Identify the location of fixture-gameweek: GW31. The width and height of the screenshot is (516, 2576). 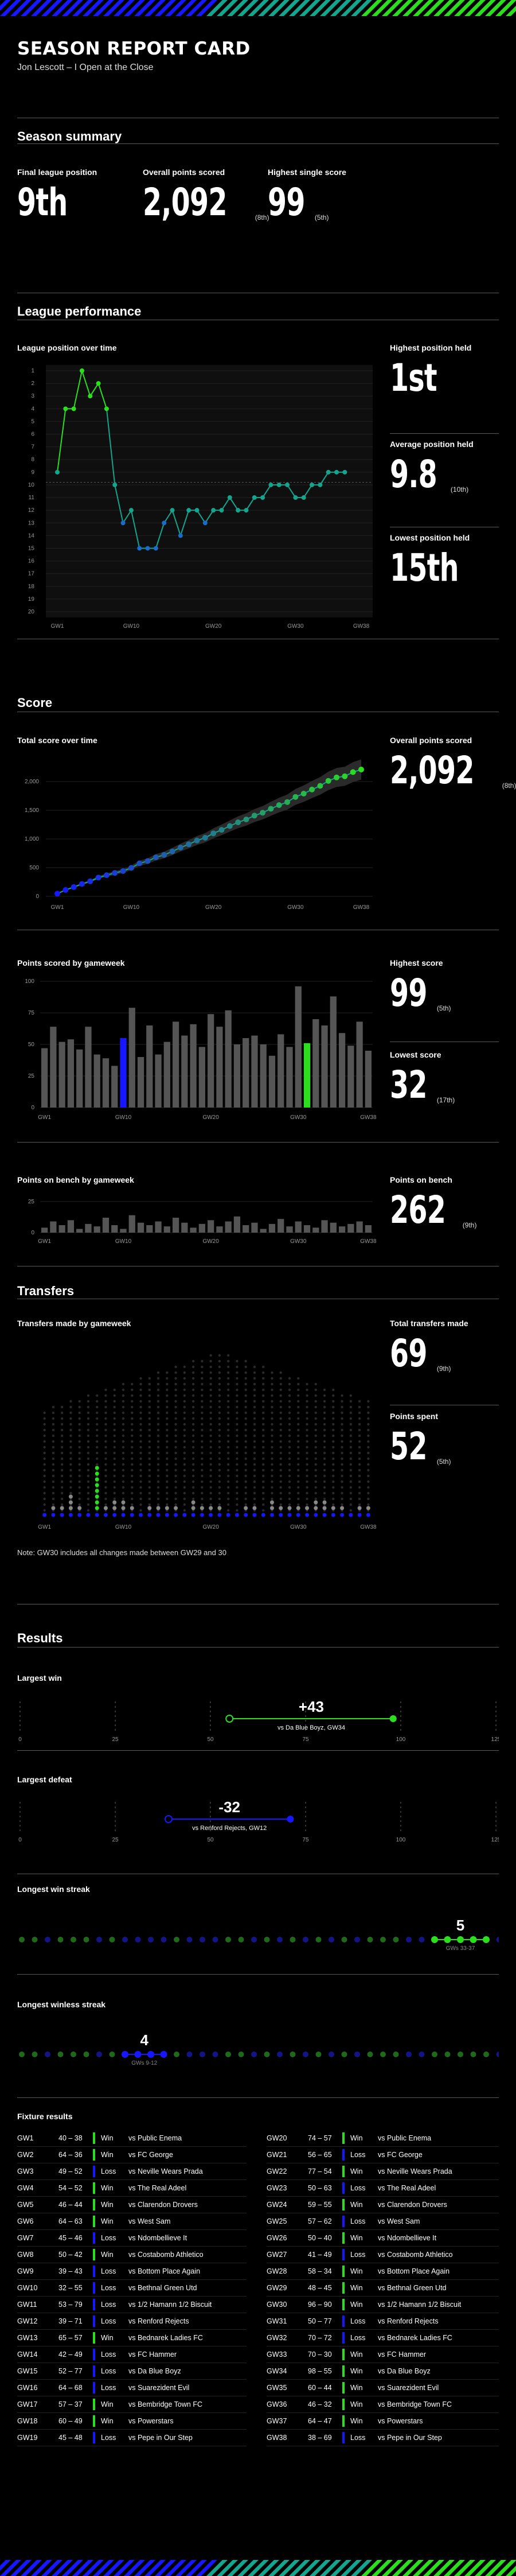
(277, 2321).